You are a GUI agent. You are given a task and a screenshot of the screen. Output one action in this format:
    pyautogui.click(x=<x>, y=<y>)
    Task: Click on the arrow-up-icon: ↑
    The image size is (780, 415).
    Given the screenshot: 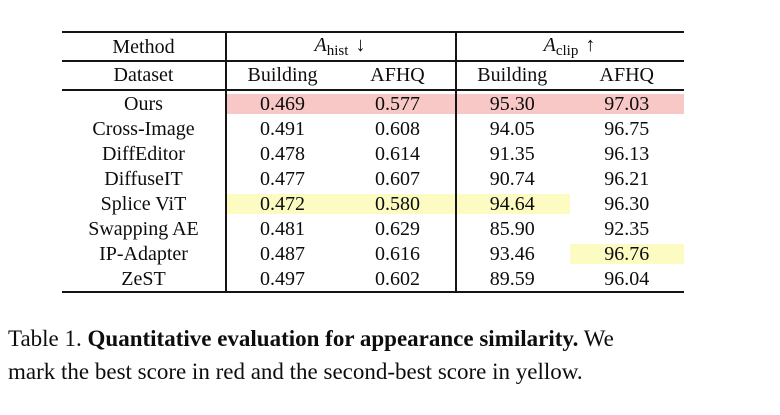 What is the action you would take?
    pyautogui.click(x=590, y=44)
    